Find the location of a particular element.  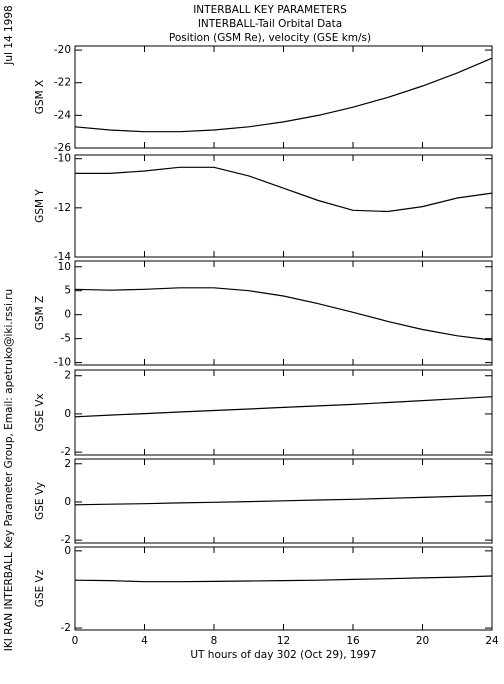

x-tick-label: 20 is located at coordinates (422, 641).